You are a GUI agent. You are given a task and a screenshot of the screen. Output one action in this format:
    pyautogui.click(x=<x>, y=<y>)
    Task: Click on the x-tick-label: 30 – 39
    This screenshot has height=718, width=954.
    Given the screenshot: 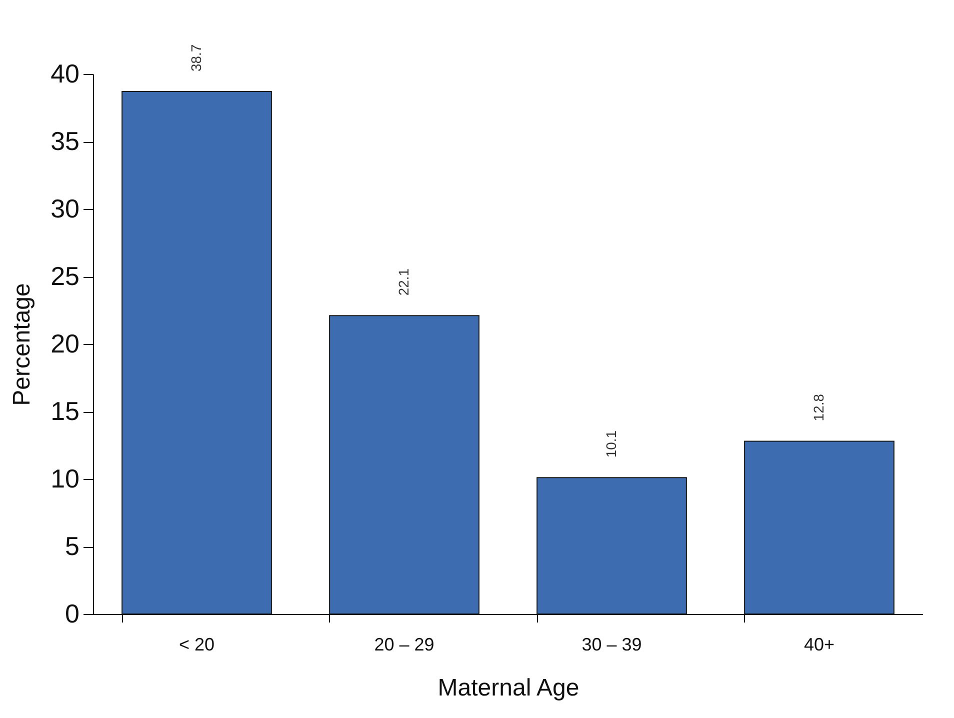 What is the action you would take?
    pyautogui.click(x=612, y=644)
    